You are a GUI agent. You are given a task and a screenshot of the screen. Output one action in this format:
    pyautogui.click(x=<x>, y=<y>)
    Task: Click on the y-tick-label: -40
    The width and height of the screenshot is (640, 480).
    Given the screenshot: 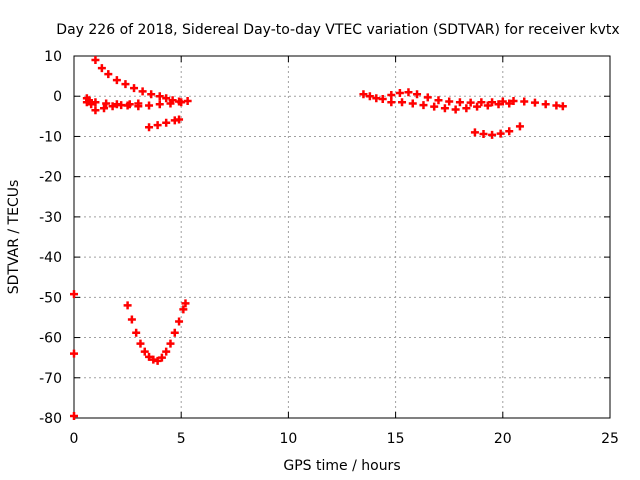 What is the action you would take?
    pyautogui.click(x=50, y=258)
    